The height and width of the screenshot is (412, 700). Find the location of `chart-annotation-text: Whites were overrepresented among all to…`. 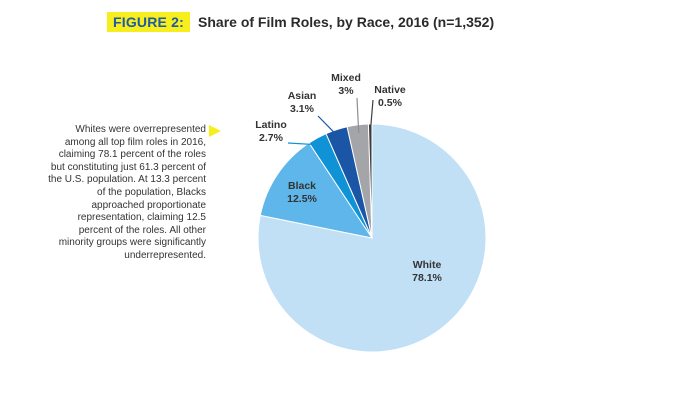

chart-annotation-text: Whites were overrepresented among all to… is located at coordinates (127, 192).